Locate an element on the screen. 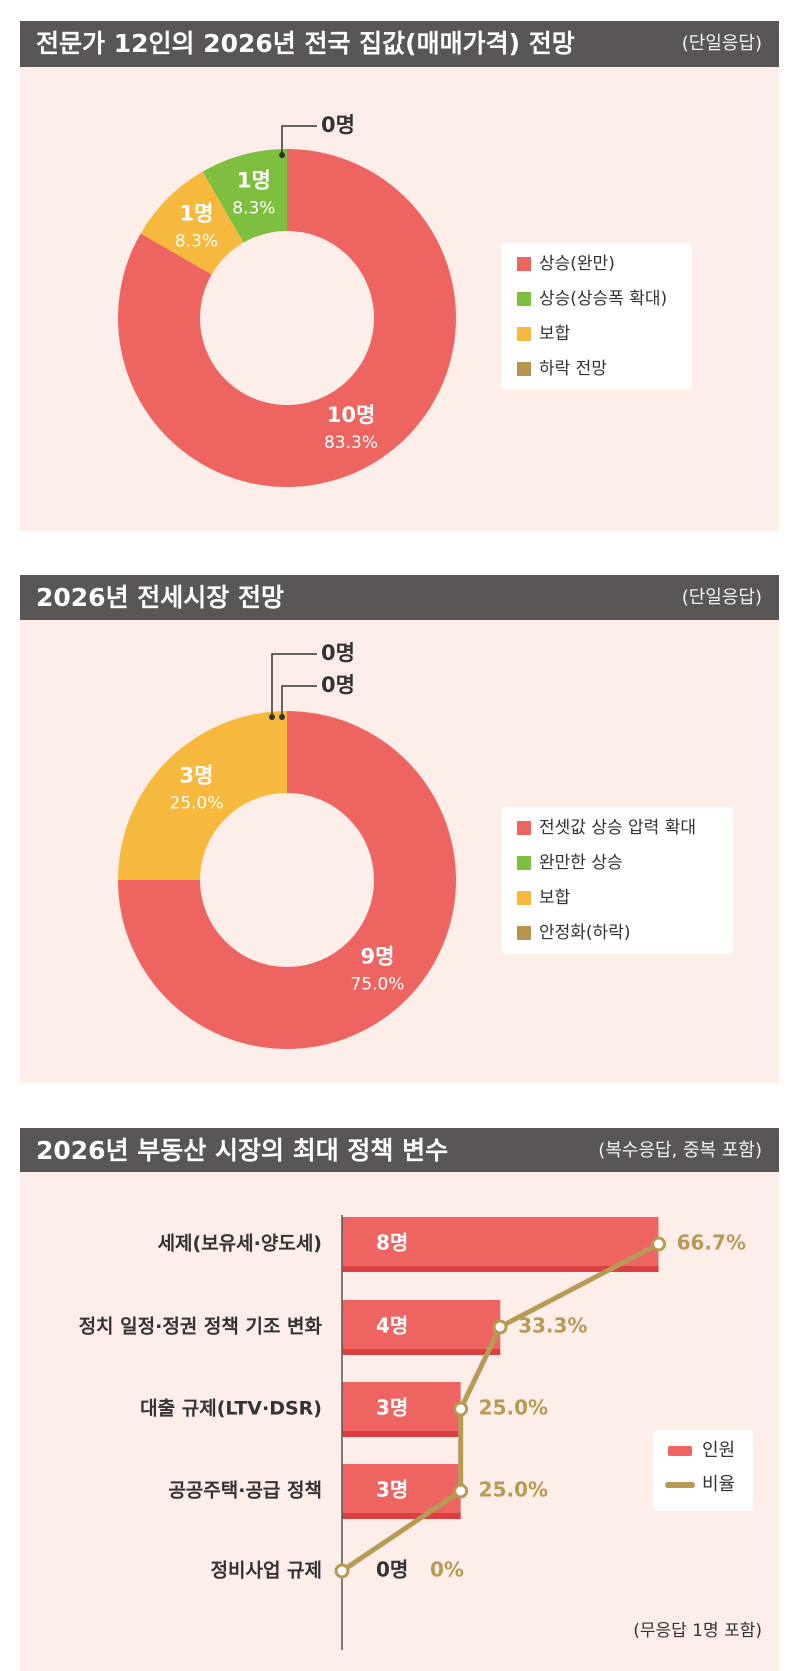 This screenshot has height=1671, width=800. legend-label: 상승(상승폭 확대) is located at coordinates (603, 299).